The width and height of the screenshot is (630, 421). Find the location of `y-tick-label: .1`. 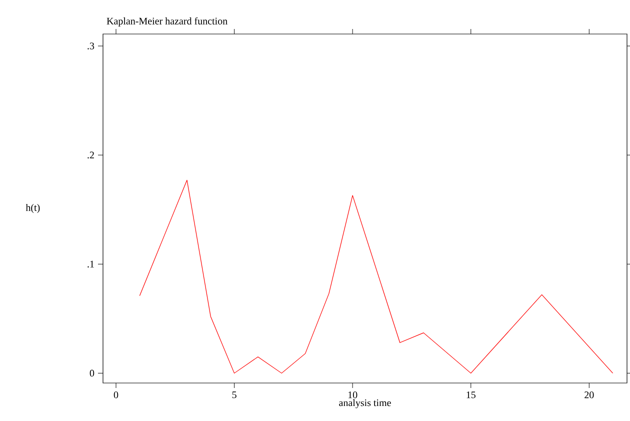

y-tick-label: .1 is located at coordinates (91, 264).